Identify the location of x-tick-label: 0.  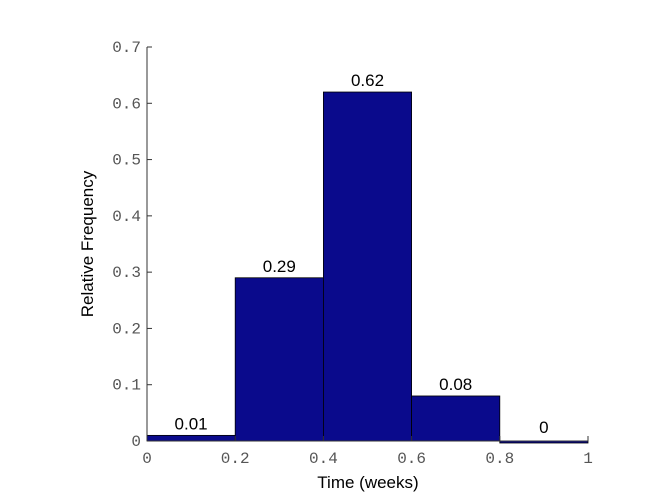
(147, 459).